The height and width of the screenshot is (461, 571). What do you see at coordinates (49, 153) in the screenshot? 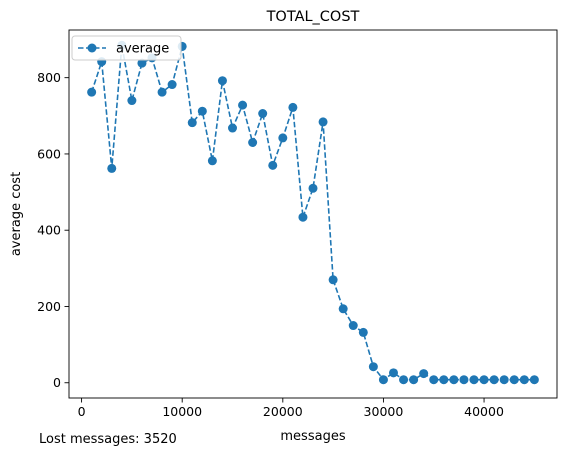
I see `y-tick-label: 600` at bounding box center [49, 153].